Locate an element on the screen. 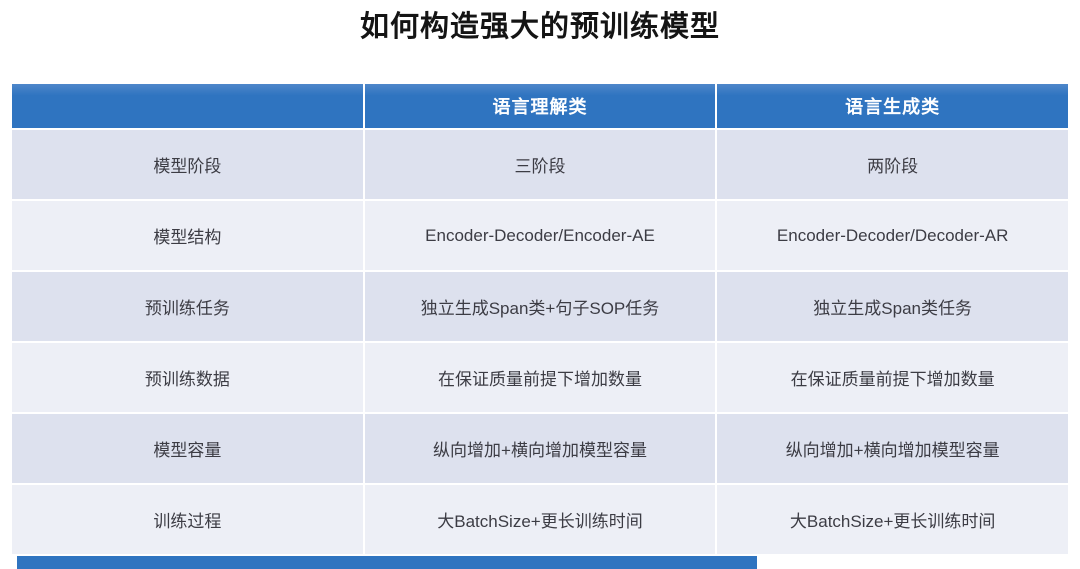  generation-cell: 两阶段 is located at coordinates (892, 164).